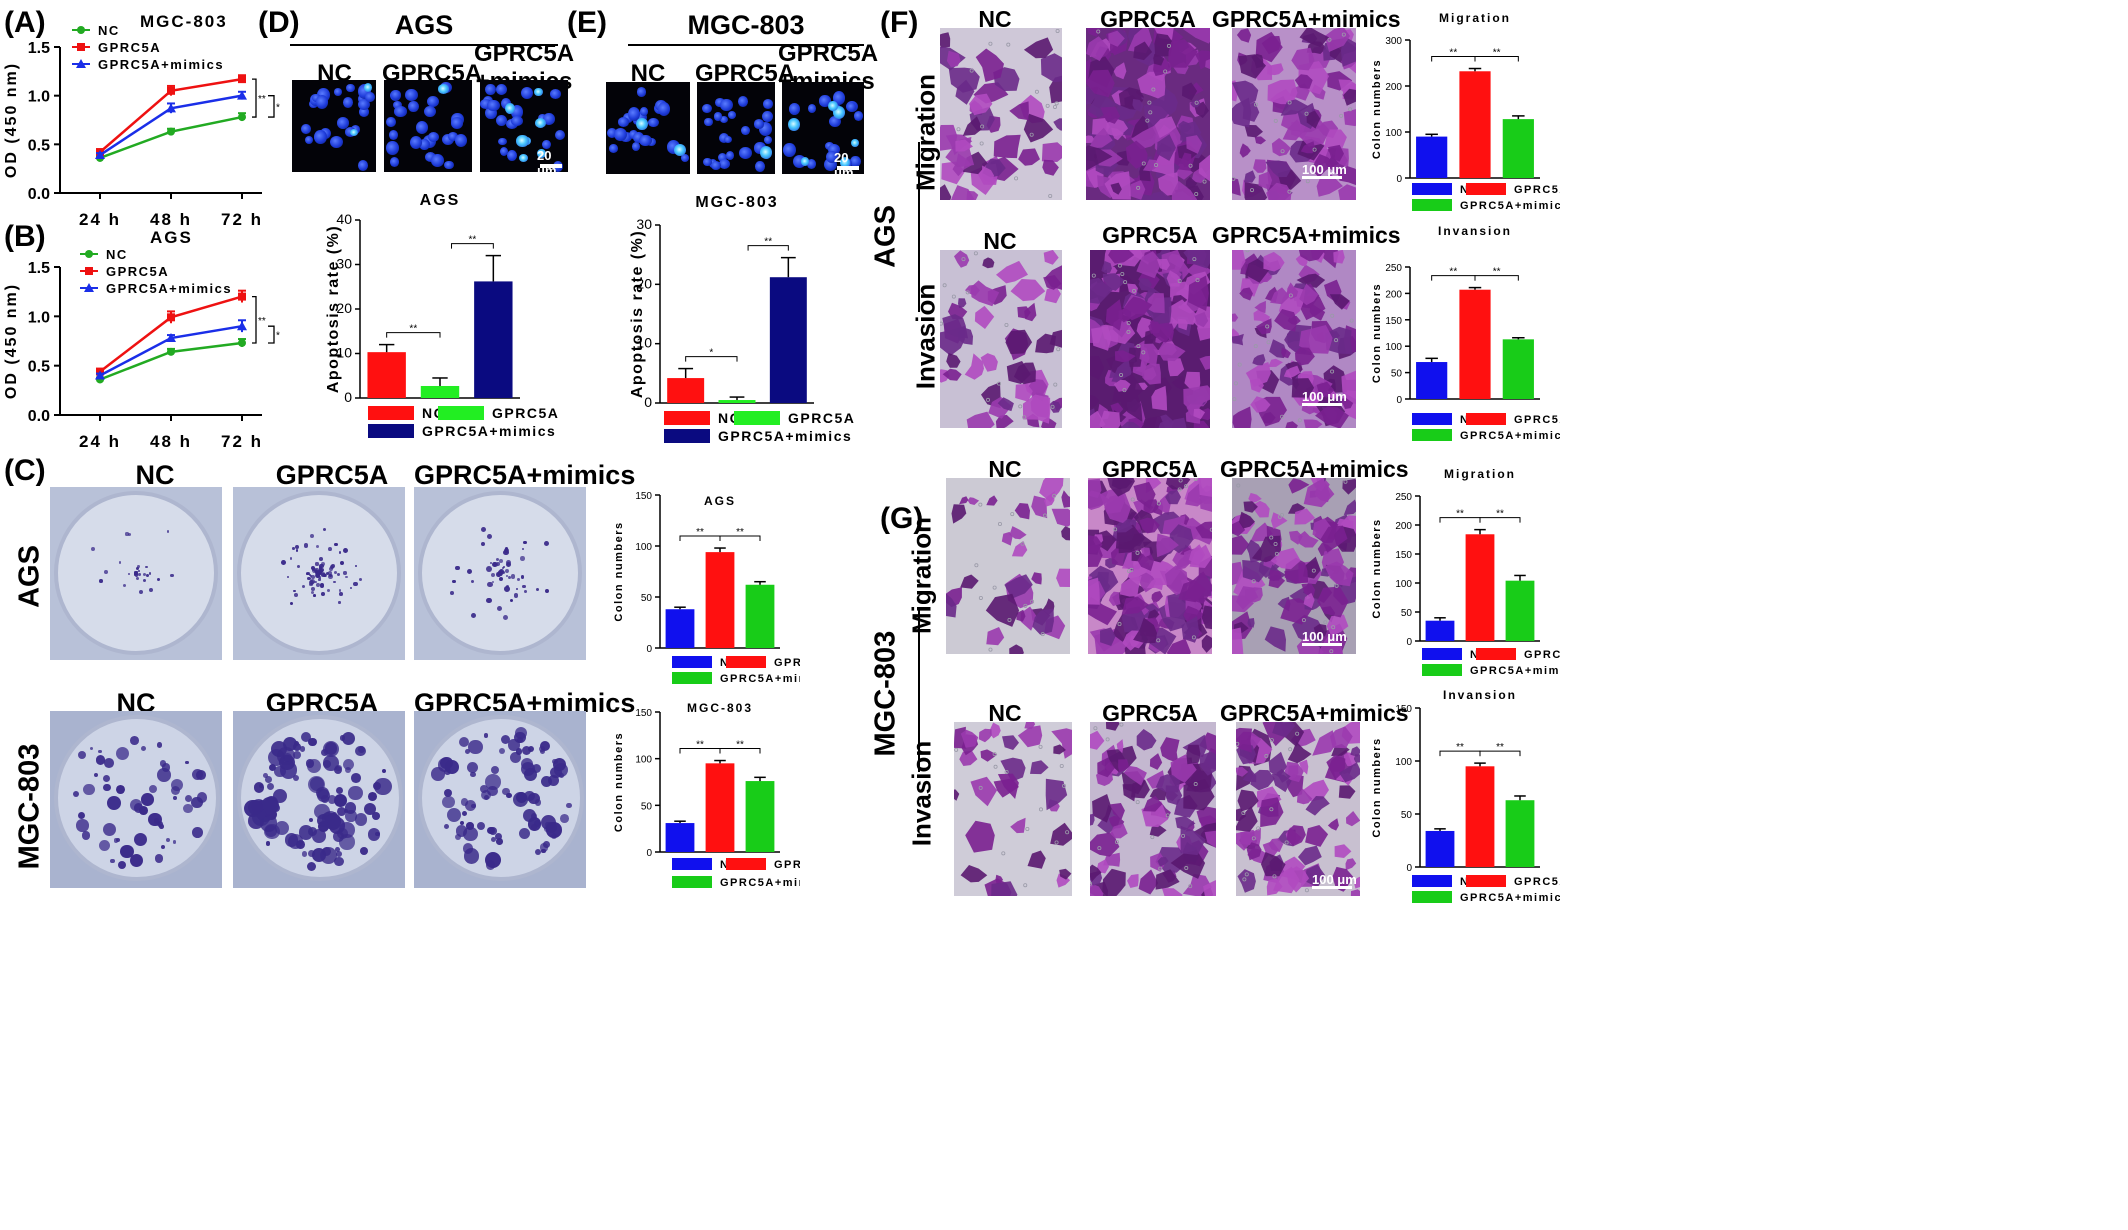  Describe the element at coordinates (643, 760) in the screenshot. I see `y-tick-label: 100` at that location.